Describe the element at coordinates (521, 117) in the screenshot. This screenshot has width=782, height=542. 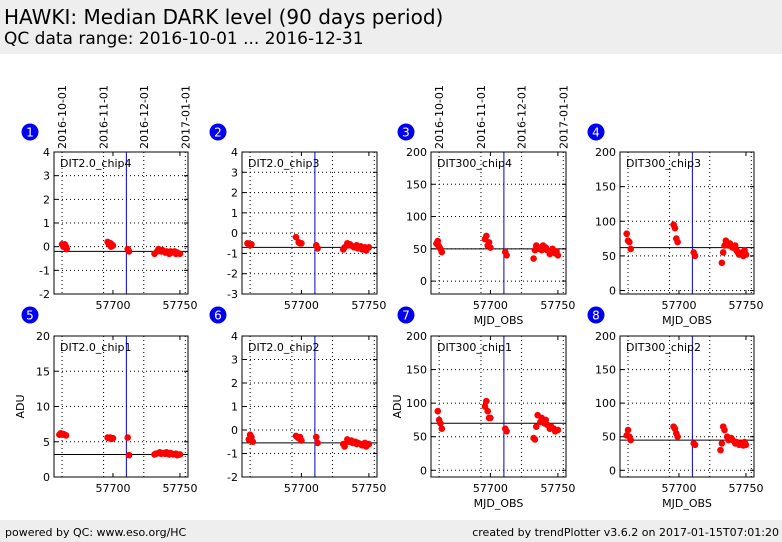
I see `date-label-3-2: 2016-12-01` at that location.